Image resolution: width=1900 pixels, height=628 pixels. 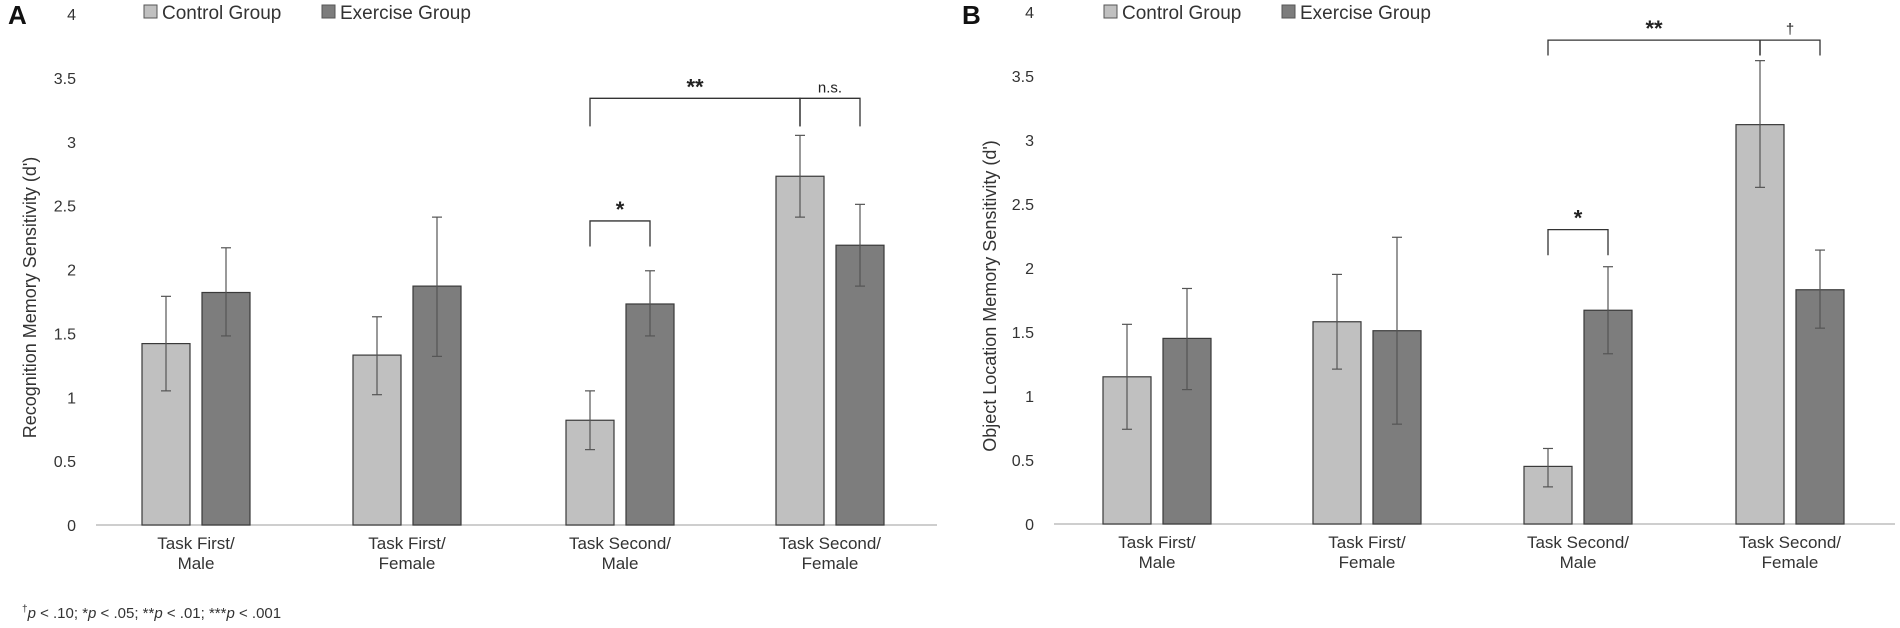 What do you see at coordinates (125, 613) in the screenshot?
I see `footnote-text-2: < .05; **` at bounding box center [125, 613].